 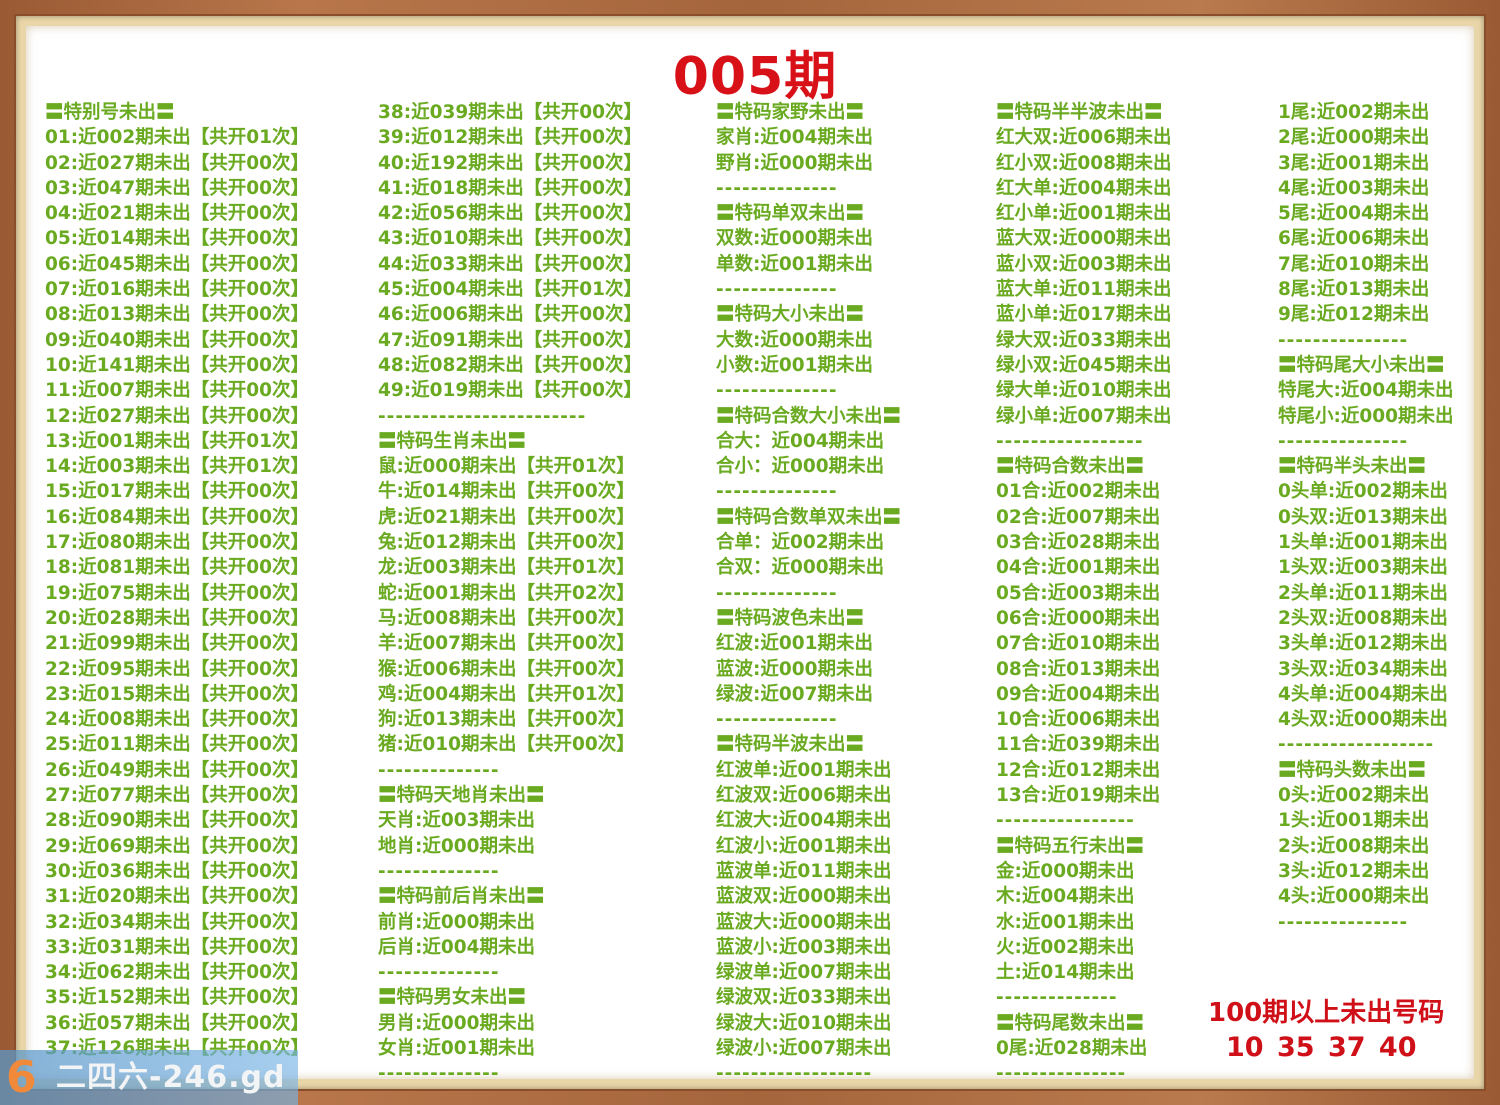 I want to click on list-item: 22:近095期未出【共开00次】, so click(x=177, y=669).